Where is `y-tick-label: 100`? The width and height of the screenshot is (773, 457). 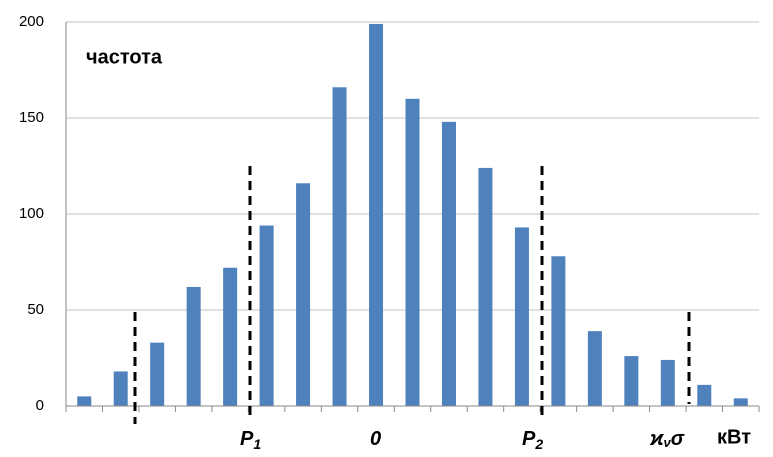
y-tick-label: 100 is located at coordinates (31, 213).